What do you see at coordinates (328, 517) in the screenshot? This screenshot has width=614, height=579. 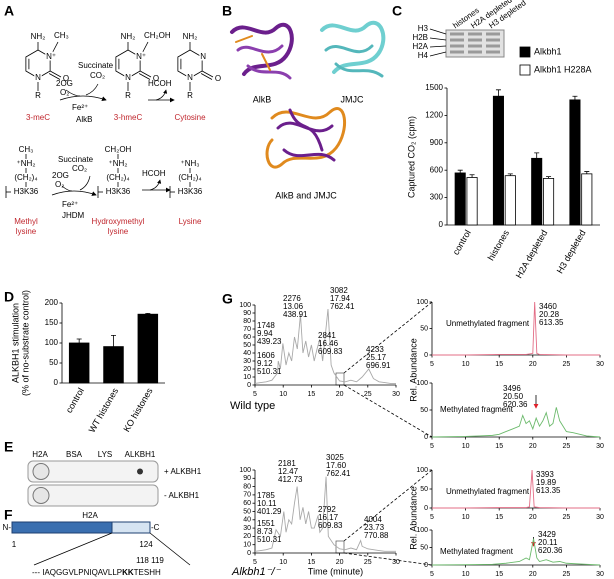 I see `peak-annotation: 16.17` at bounding box center [328, 517].